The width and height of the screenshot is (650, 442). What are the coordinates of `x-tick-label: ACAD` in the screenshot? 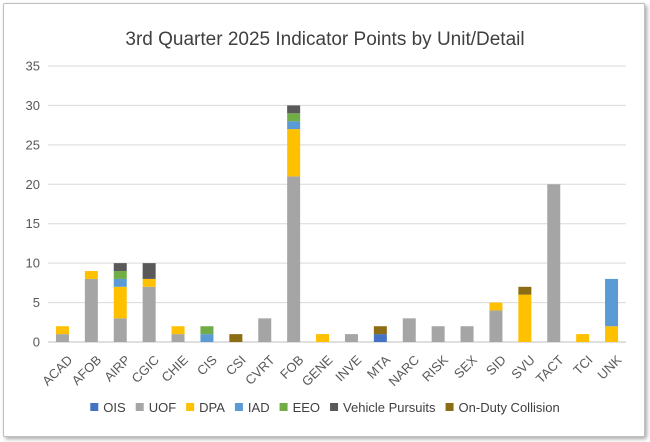 It's located at (57, 370).